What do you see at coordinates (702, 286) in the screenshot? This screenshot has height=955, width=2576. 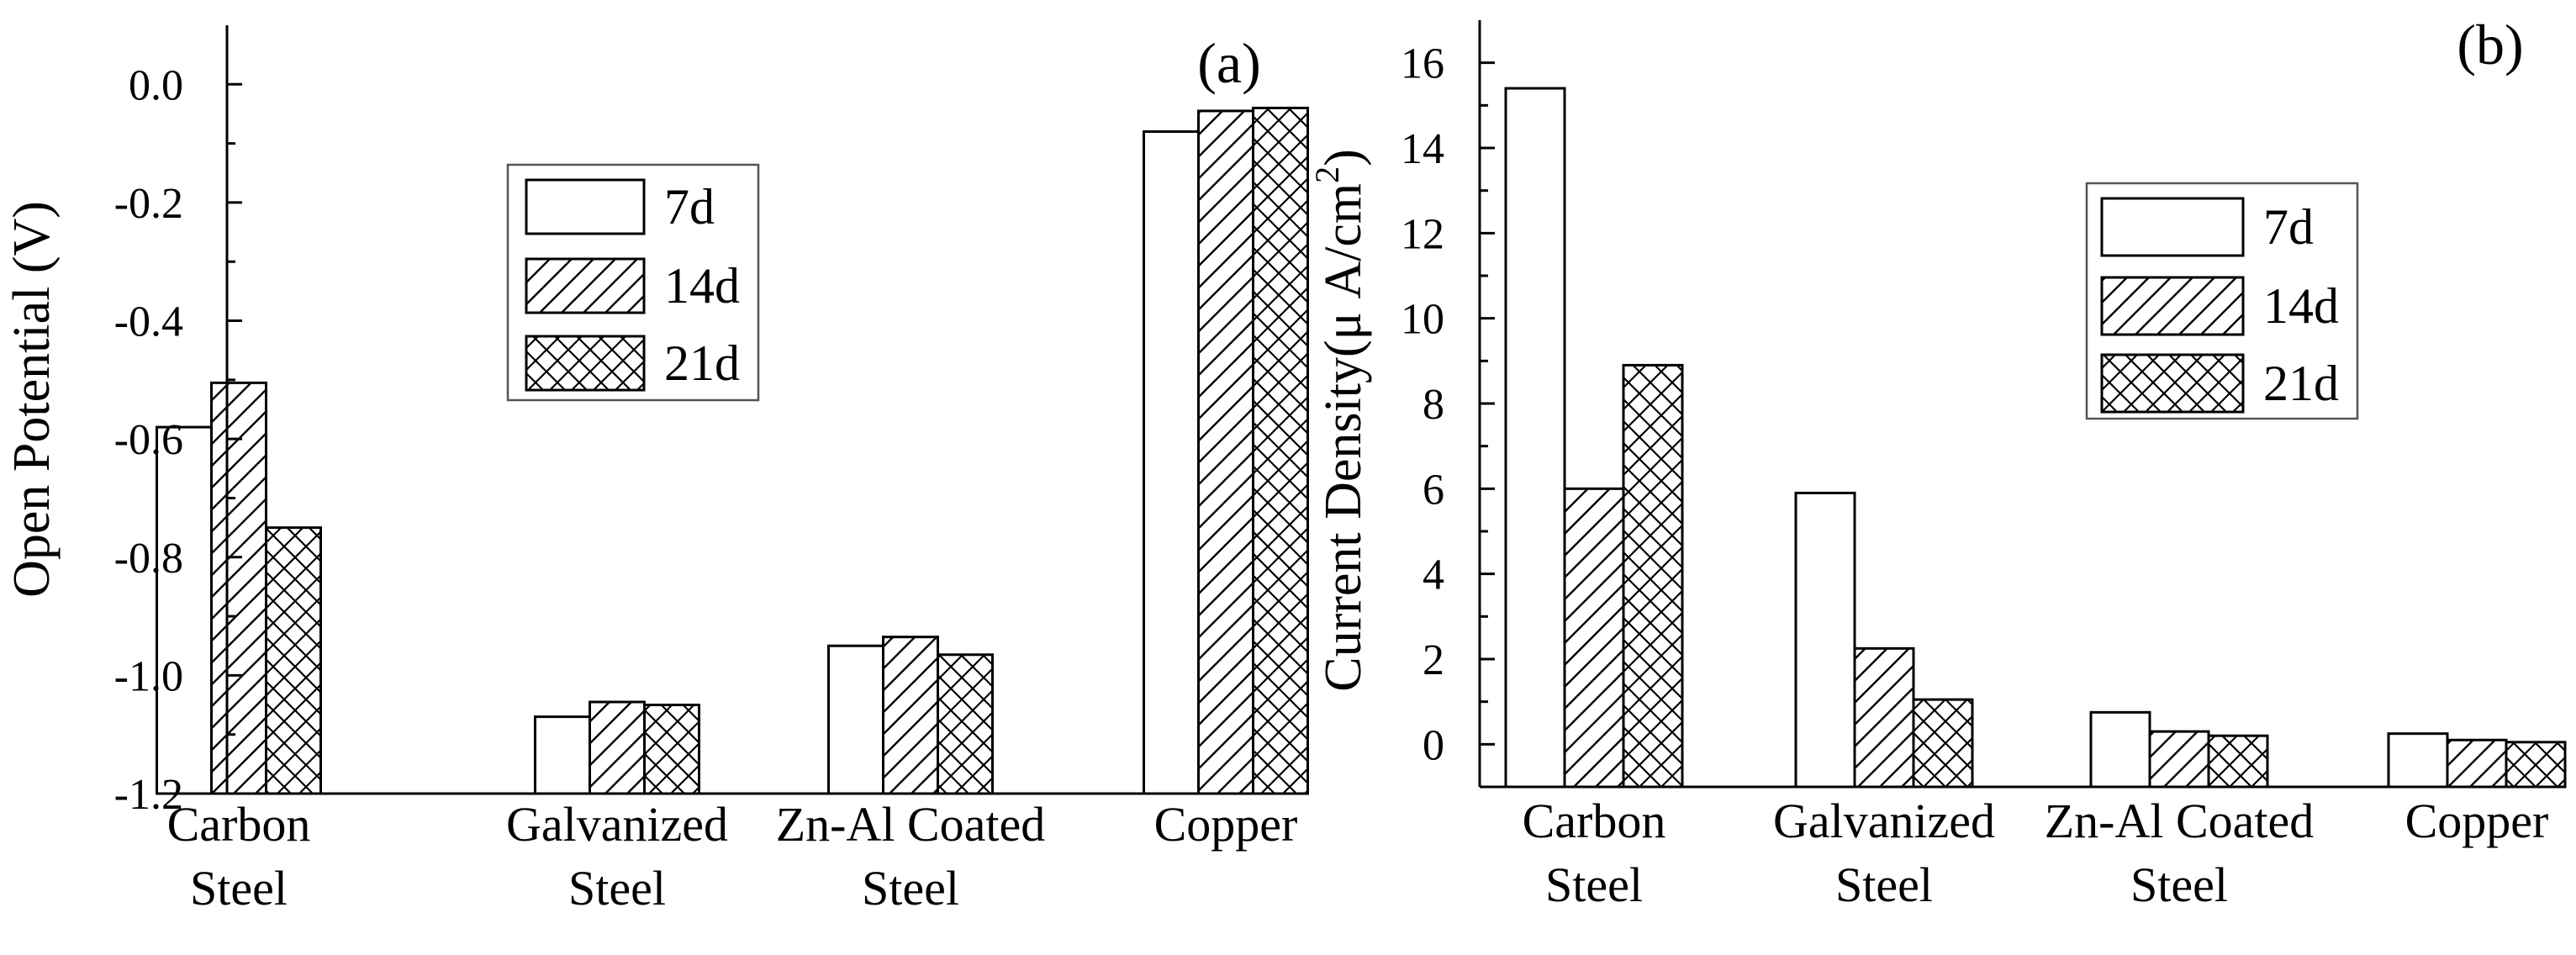 I see `panel-a-legend-label-14d: 14d` at bounding box center [702, 286].